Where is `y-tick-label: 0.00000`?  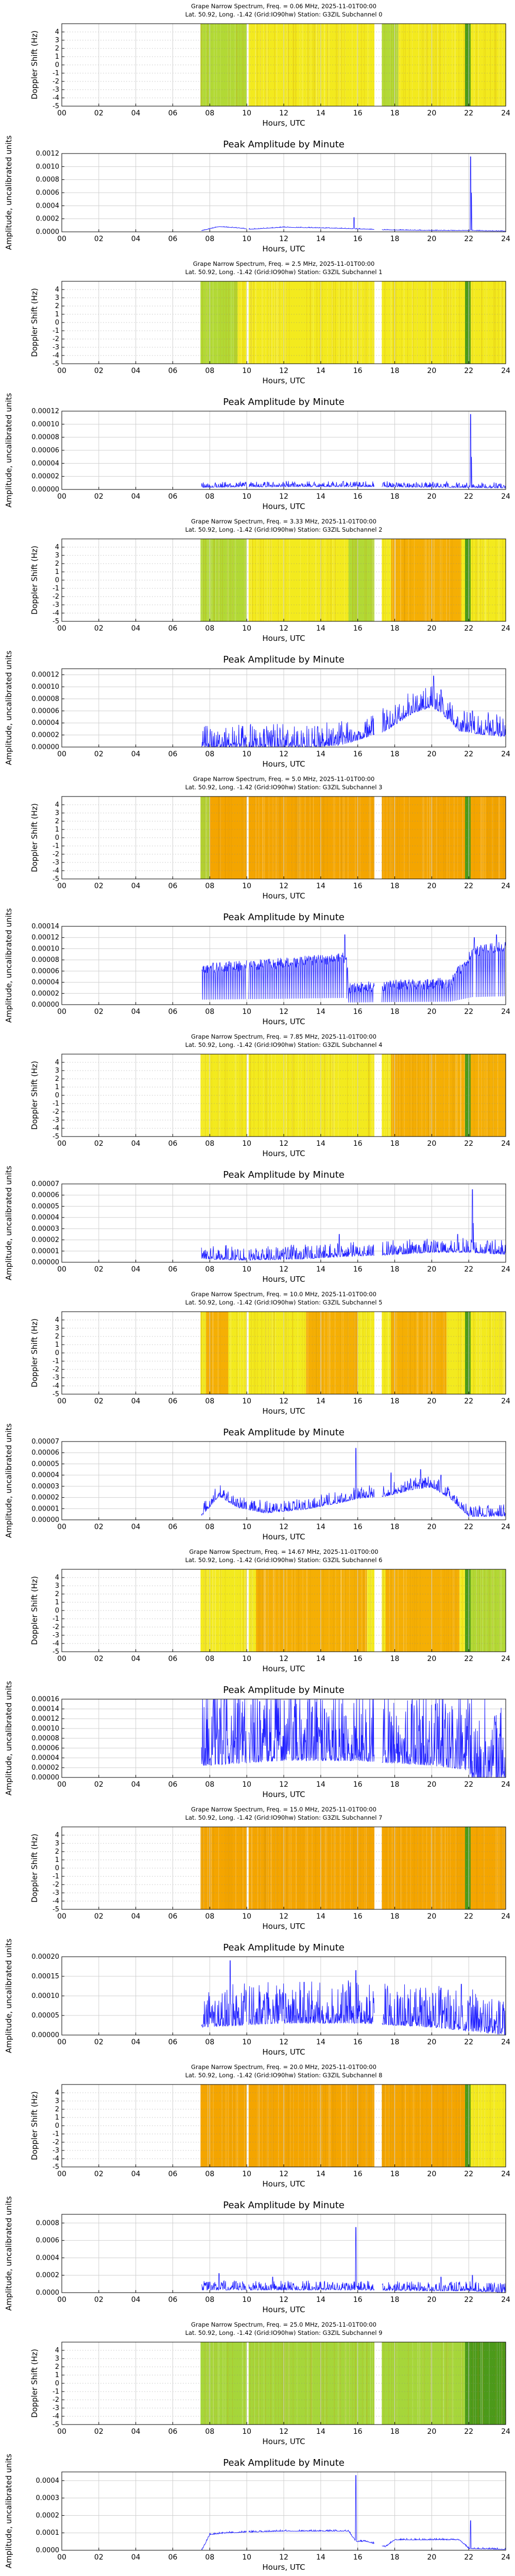 y-tick-label: 0.00000 is located at coordinates (45, 1005).